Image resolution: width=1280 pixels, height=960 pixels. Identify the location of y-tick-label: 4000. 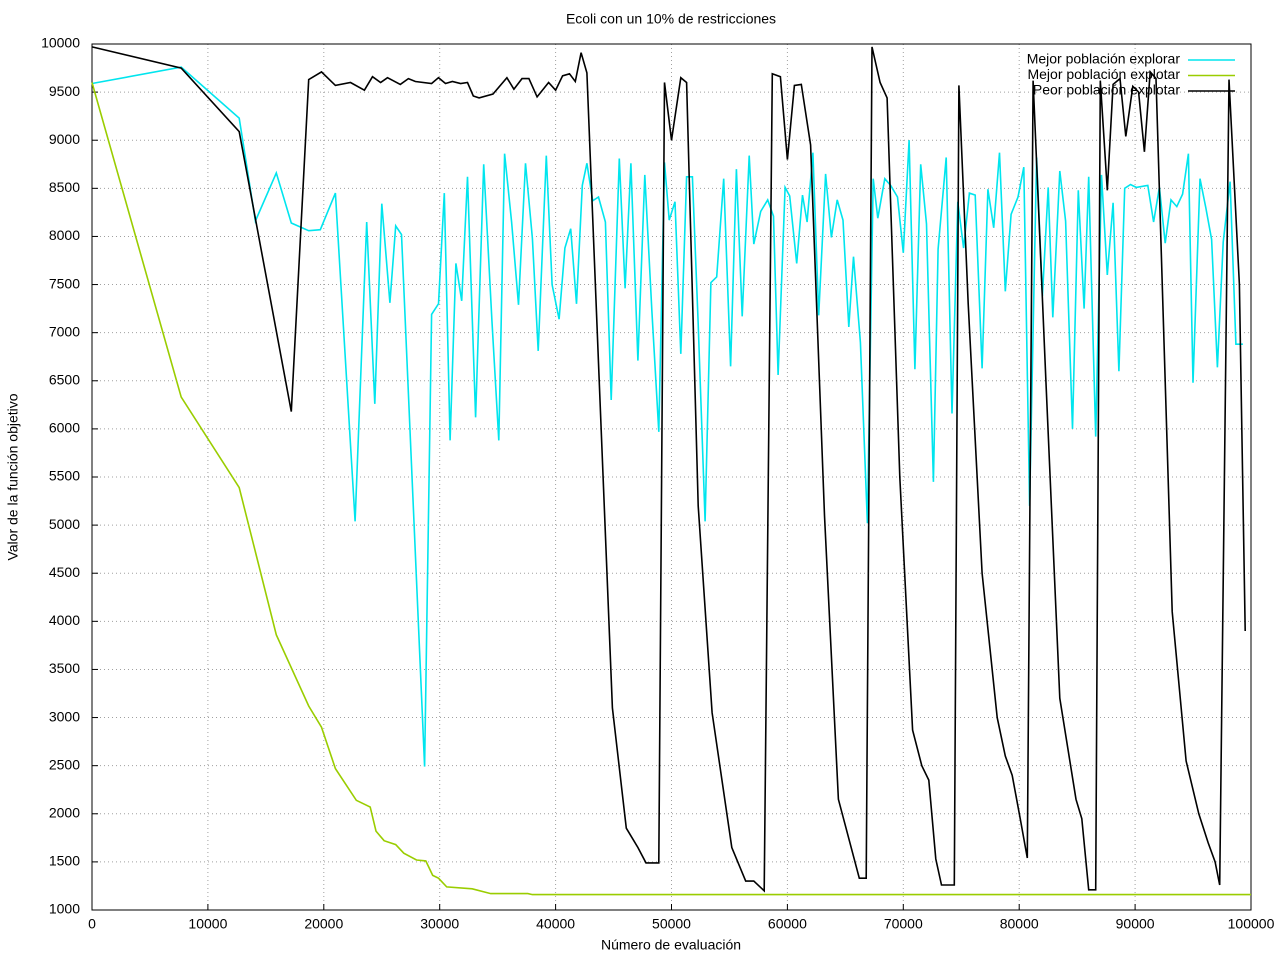
(64, 620).